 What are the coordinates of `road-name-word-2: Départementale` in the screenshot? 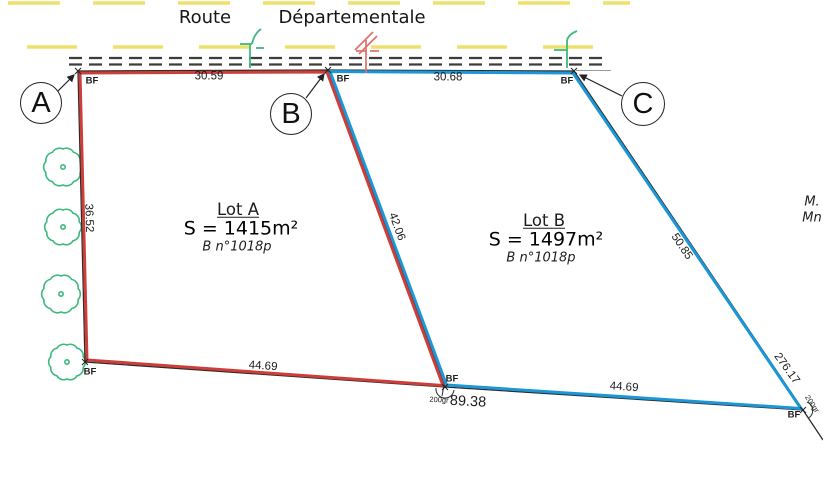 It's located at (352, 17).